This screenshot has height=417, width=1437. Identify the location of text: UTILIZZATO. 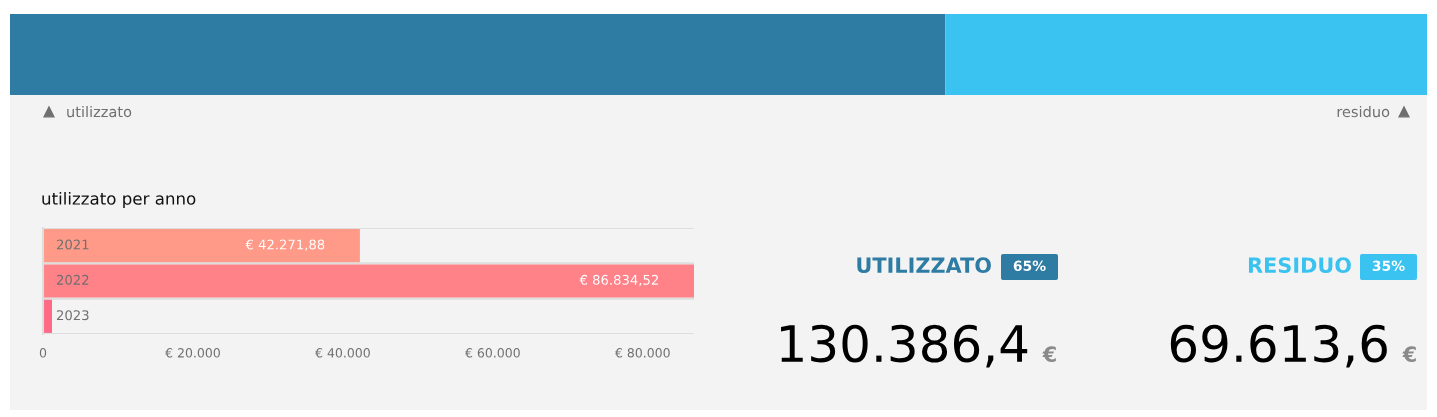
(924, 265).